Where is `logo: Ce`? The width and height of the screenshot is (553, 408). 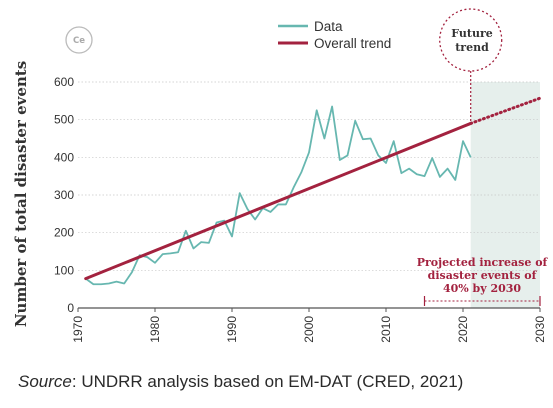
logo: Ce is located at coordinates (79, 40).